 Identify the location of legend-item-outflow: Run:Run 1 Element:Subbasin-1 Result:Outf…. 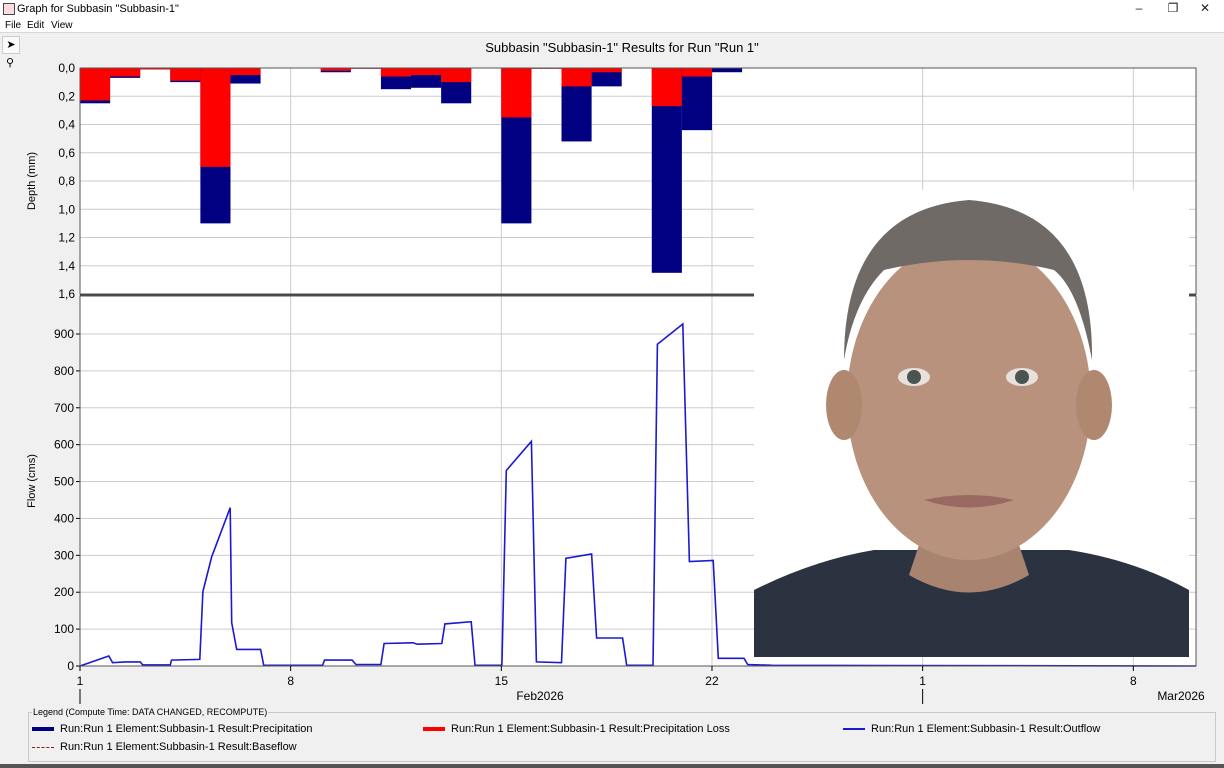
(971, 729).